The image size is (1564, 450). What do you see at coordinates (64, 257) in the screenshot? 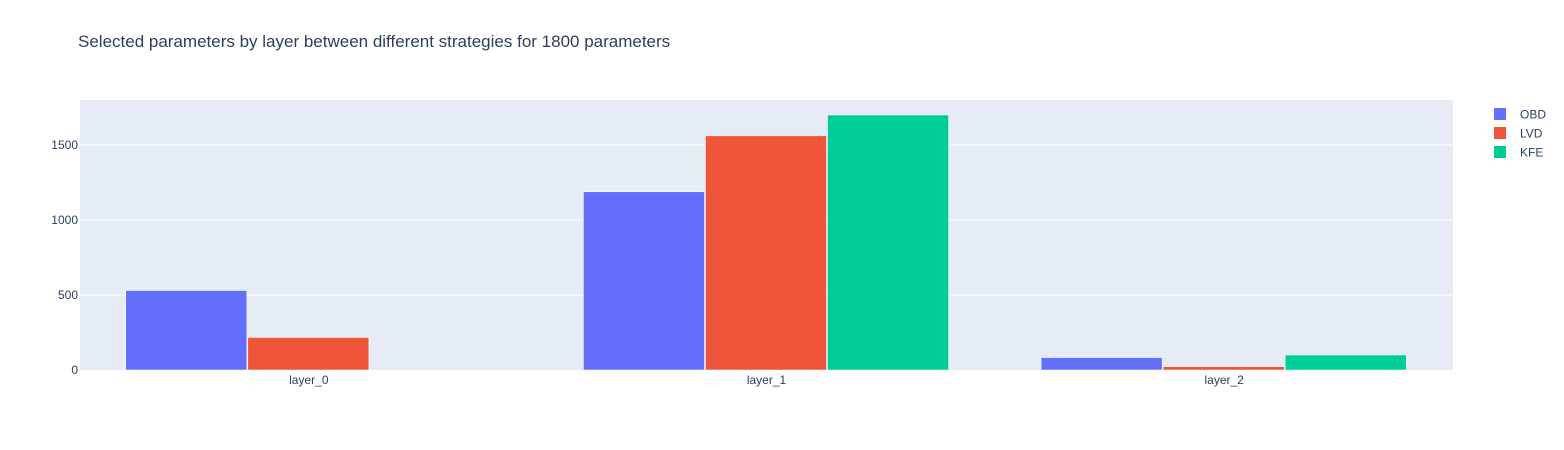
I see `y-axis-ticks: 0 500 1000 1500` at bounding box center [64, 257].